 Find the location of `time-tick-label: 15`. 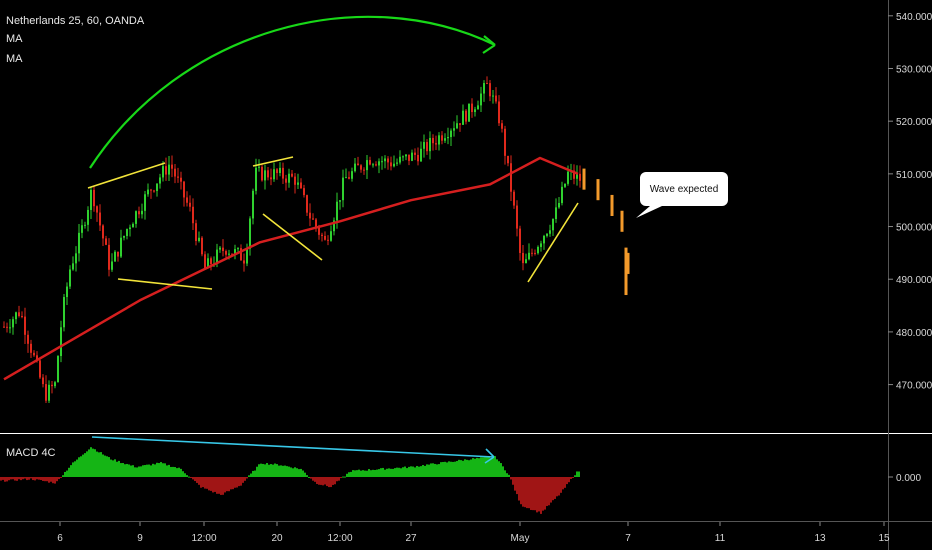

time-tick-label: 15 is located at coordinates (884, 538).